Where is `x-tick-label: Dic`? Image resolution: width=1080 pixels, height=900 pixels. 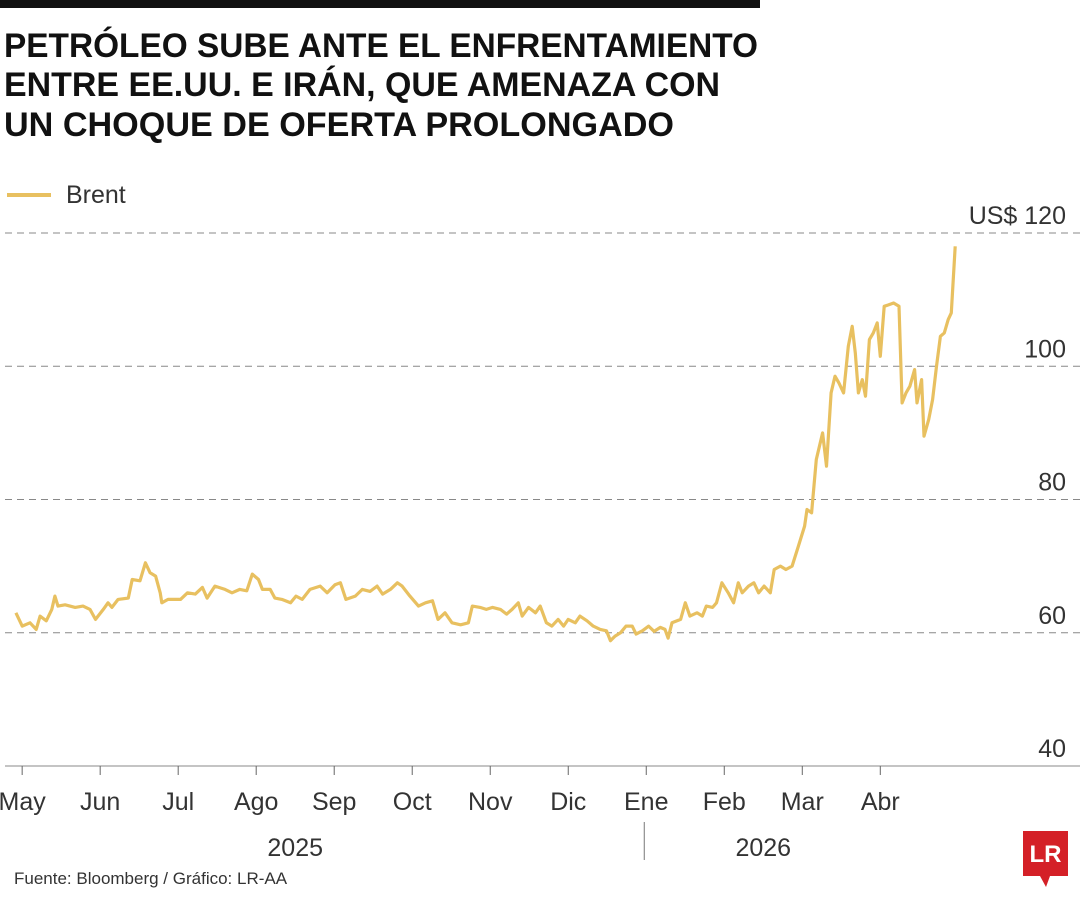
x-tick-label: Dic is located at coordinates (568, 802).